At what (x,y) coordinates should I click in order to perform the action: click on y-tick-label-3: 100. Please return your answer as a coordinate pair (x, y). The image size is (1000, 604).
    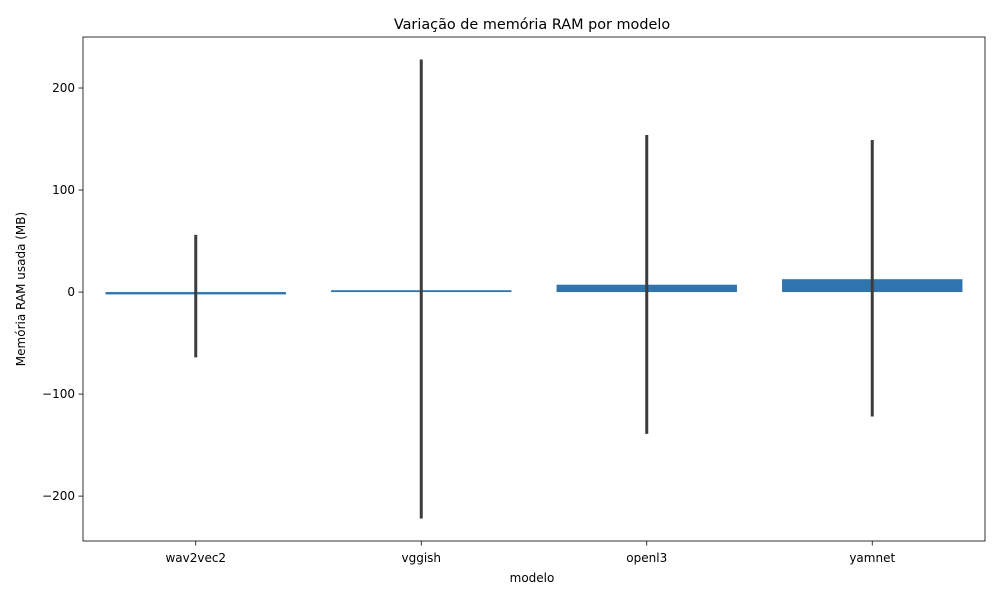
    Looking at the image, I should click on (63, 190).